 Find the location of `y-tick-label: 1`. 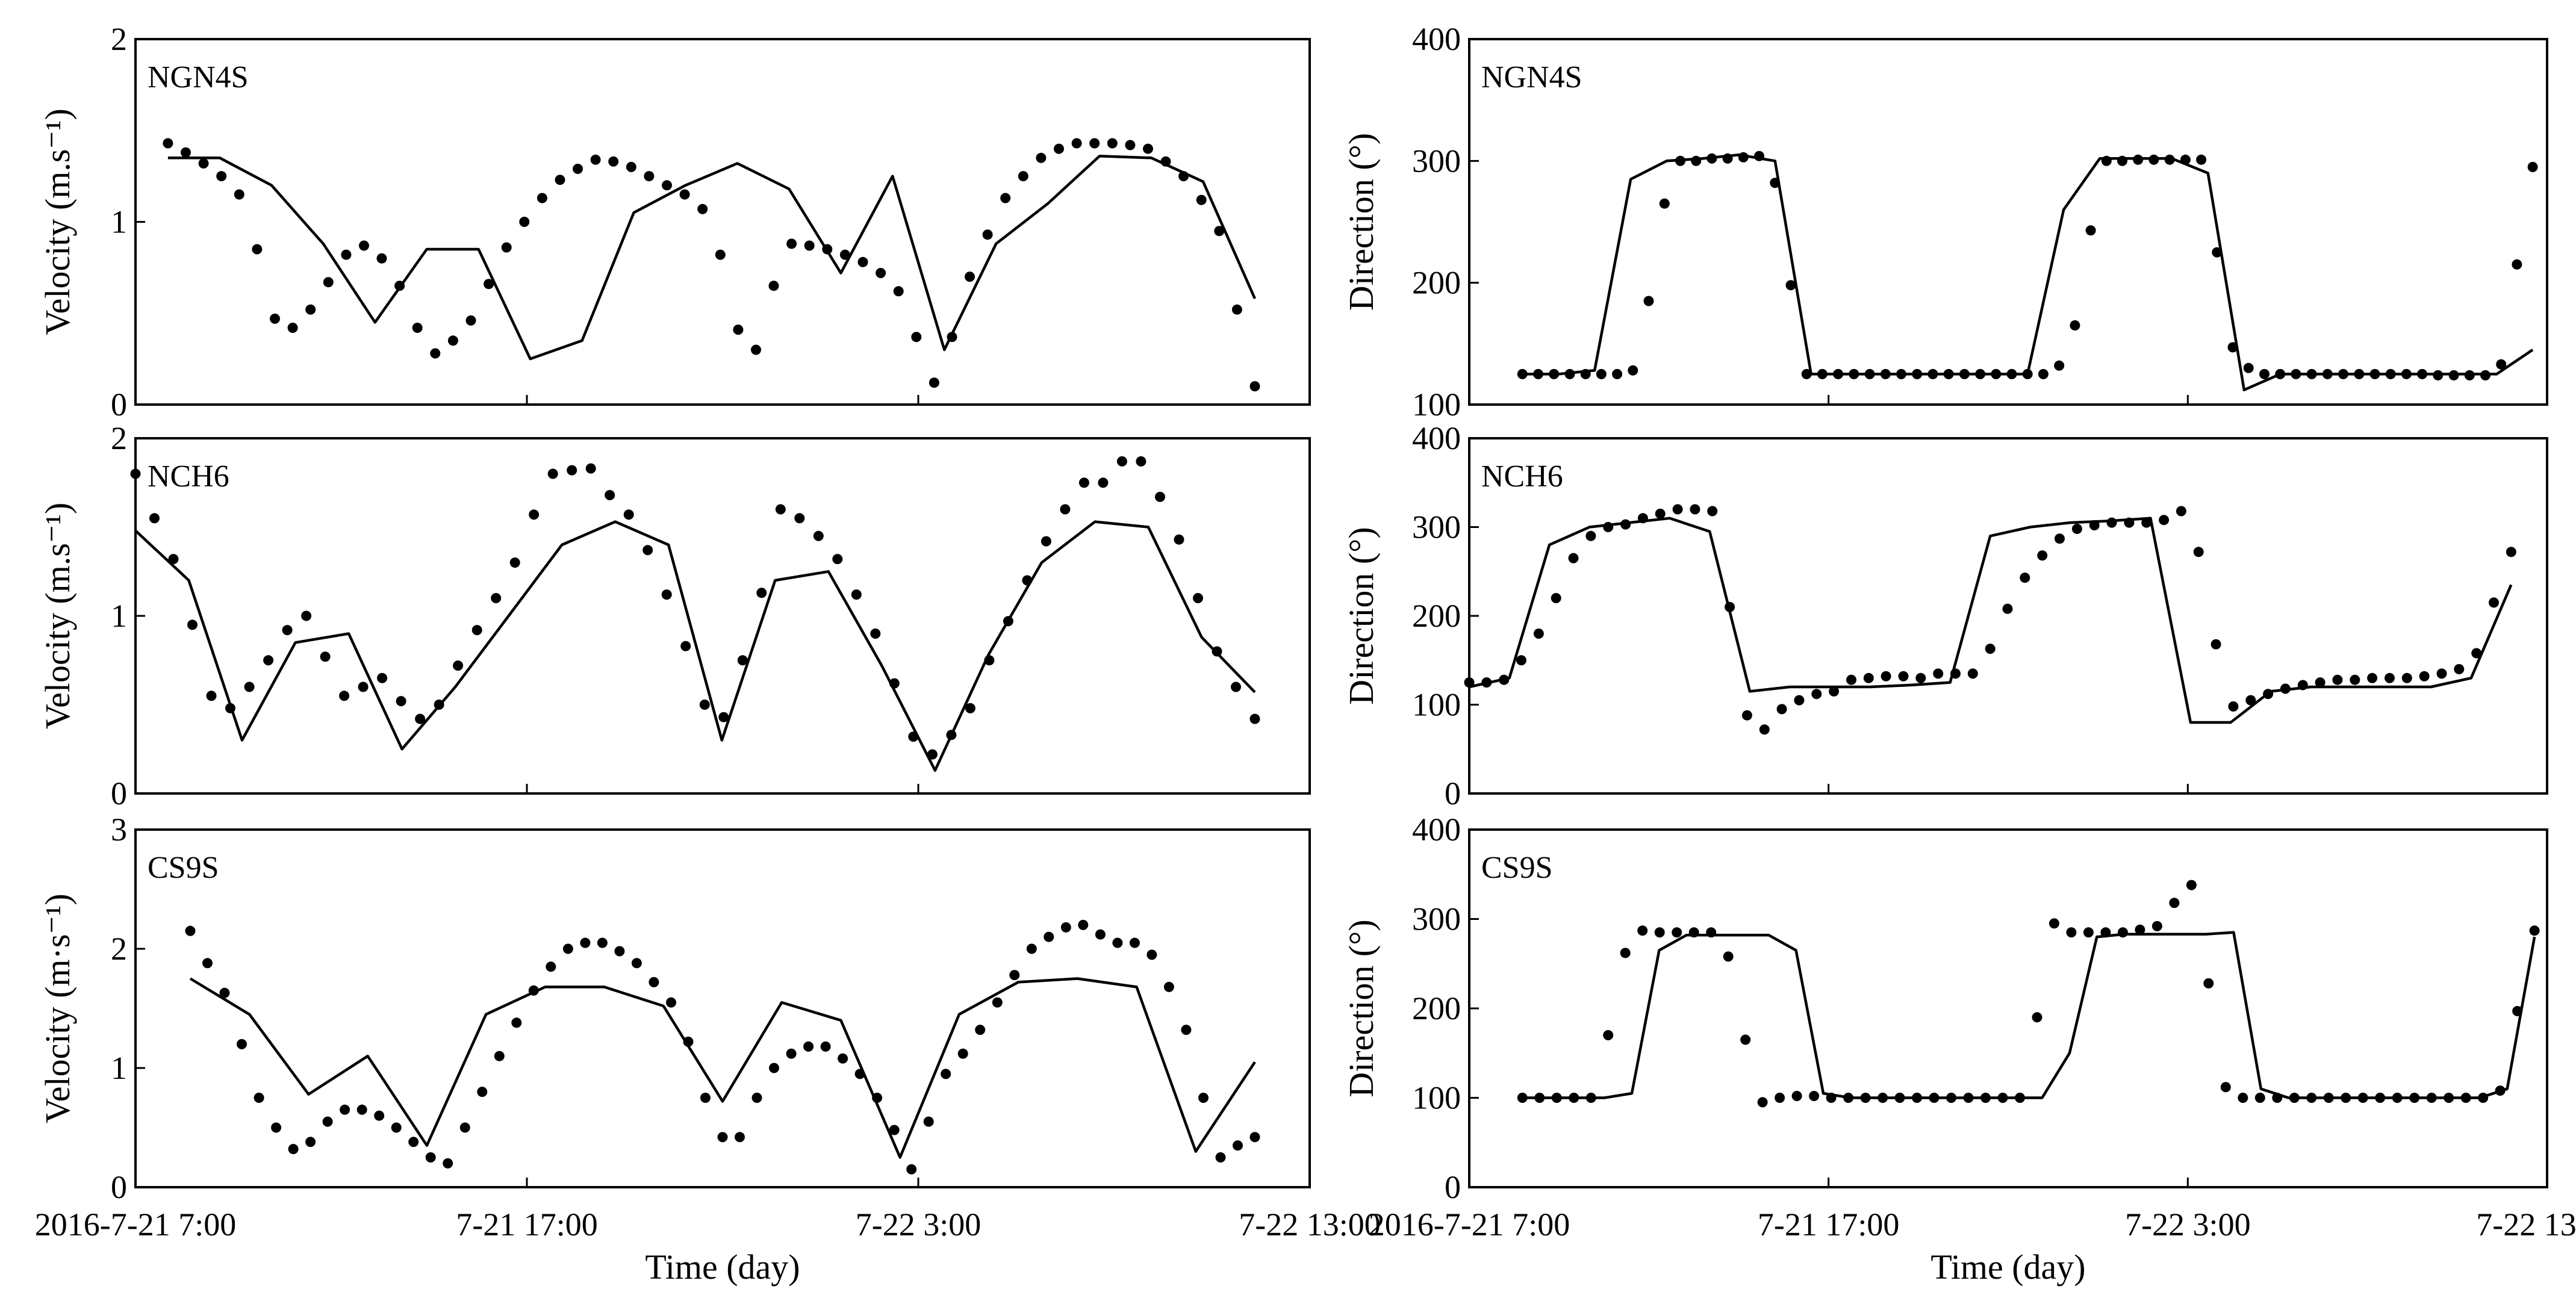

y-tick-label: 1 is located at coordinates (119, 616).